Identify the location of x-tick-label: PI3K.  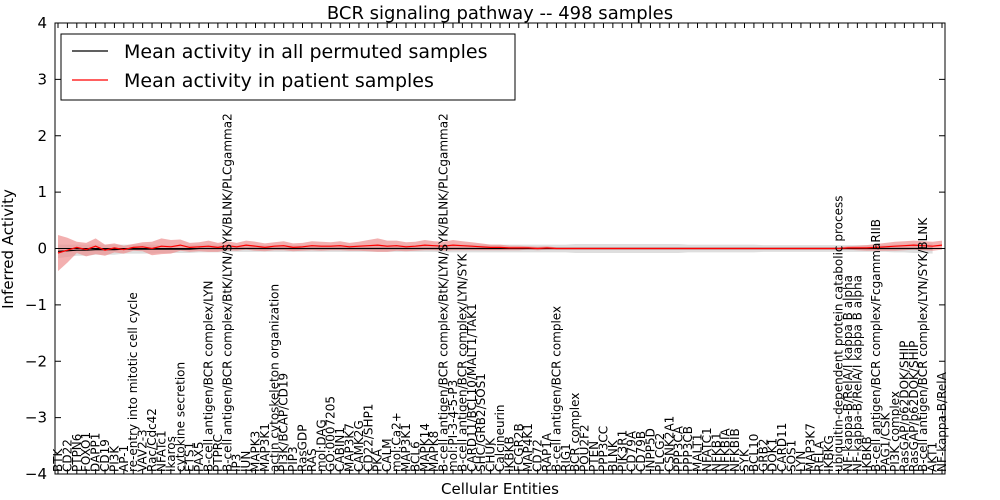
(114, 458).